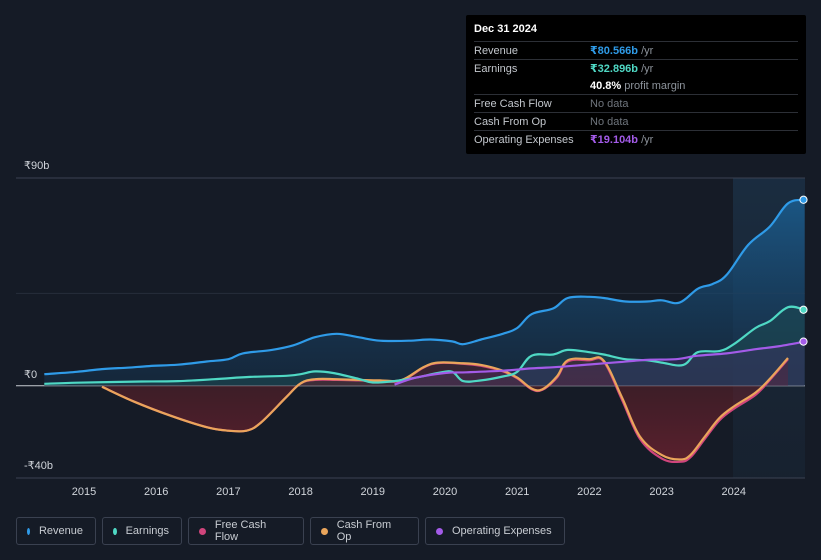  I want to click on tooltip-label: Free Cash Flow, so click(513, 103).